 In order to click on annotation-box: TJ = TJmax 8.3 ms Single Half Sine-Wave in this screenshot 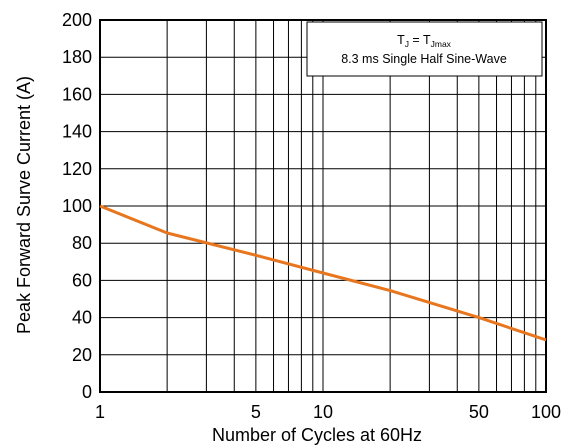, I will do `click(424, 49)`.